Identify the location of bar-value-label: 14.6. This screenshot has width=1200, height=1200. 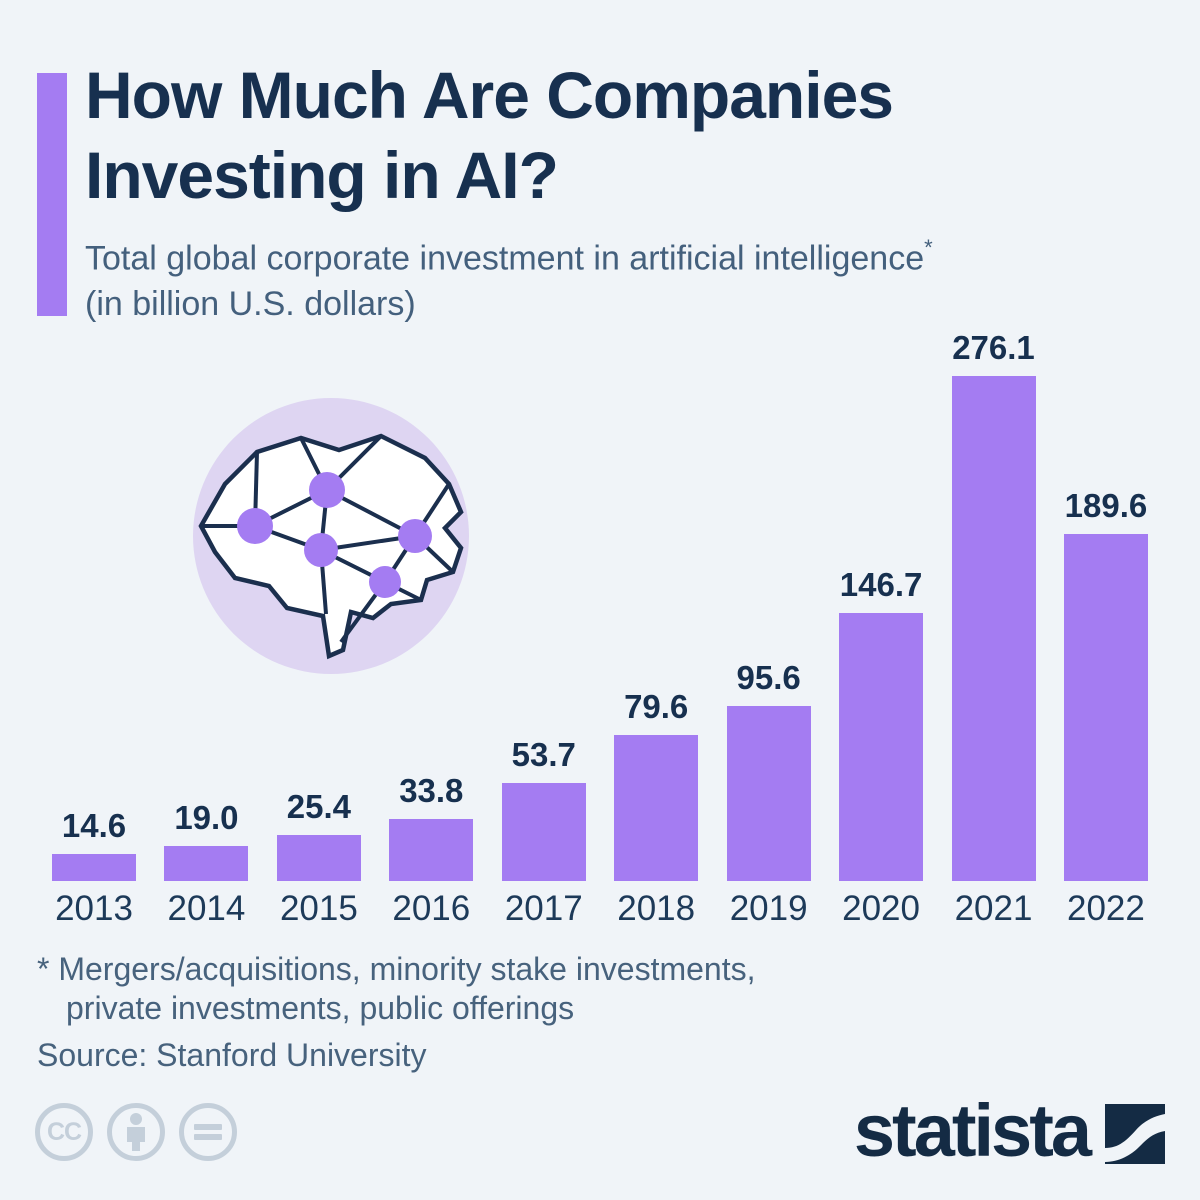
(94, 825).